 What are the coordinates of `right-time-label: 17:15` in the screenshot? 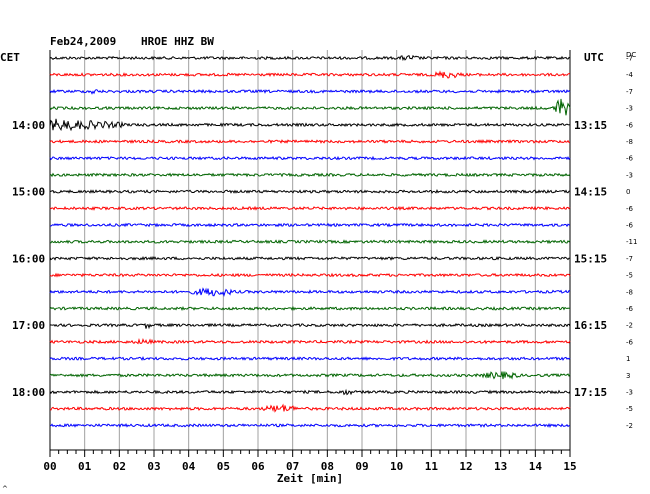 It's located at (590, 392).